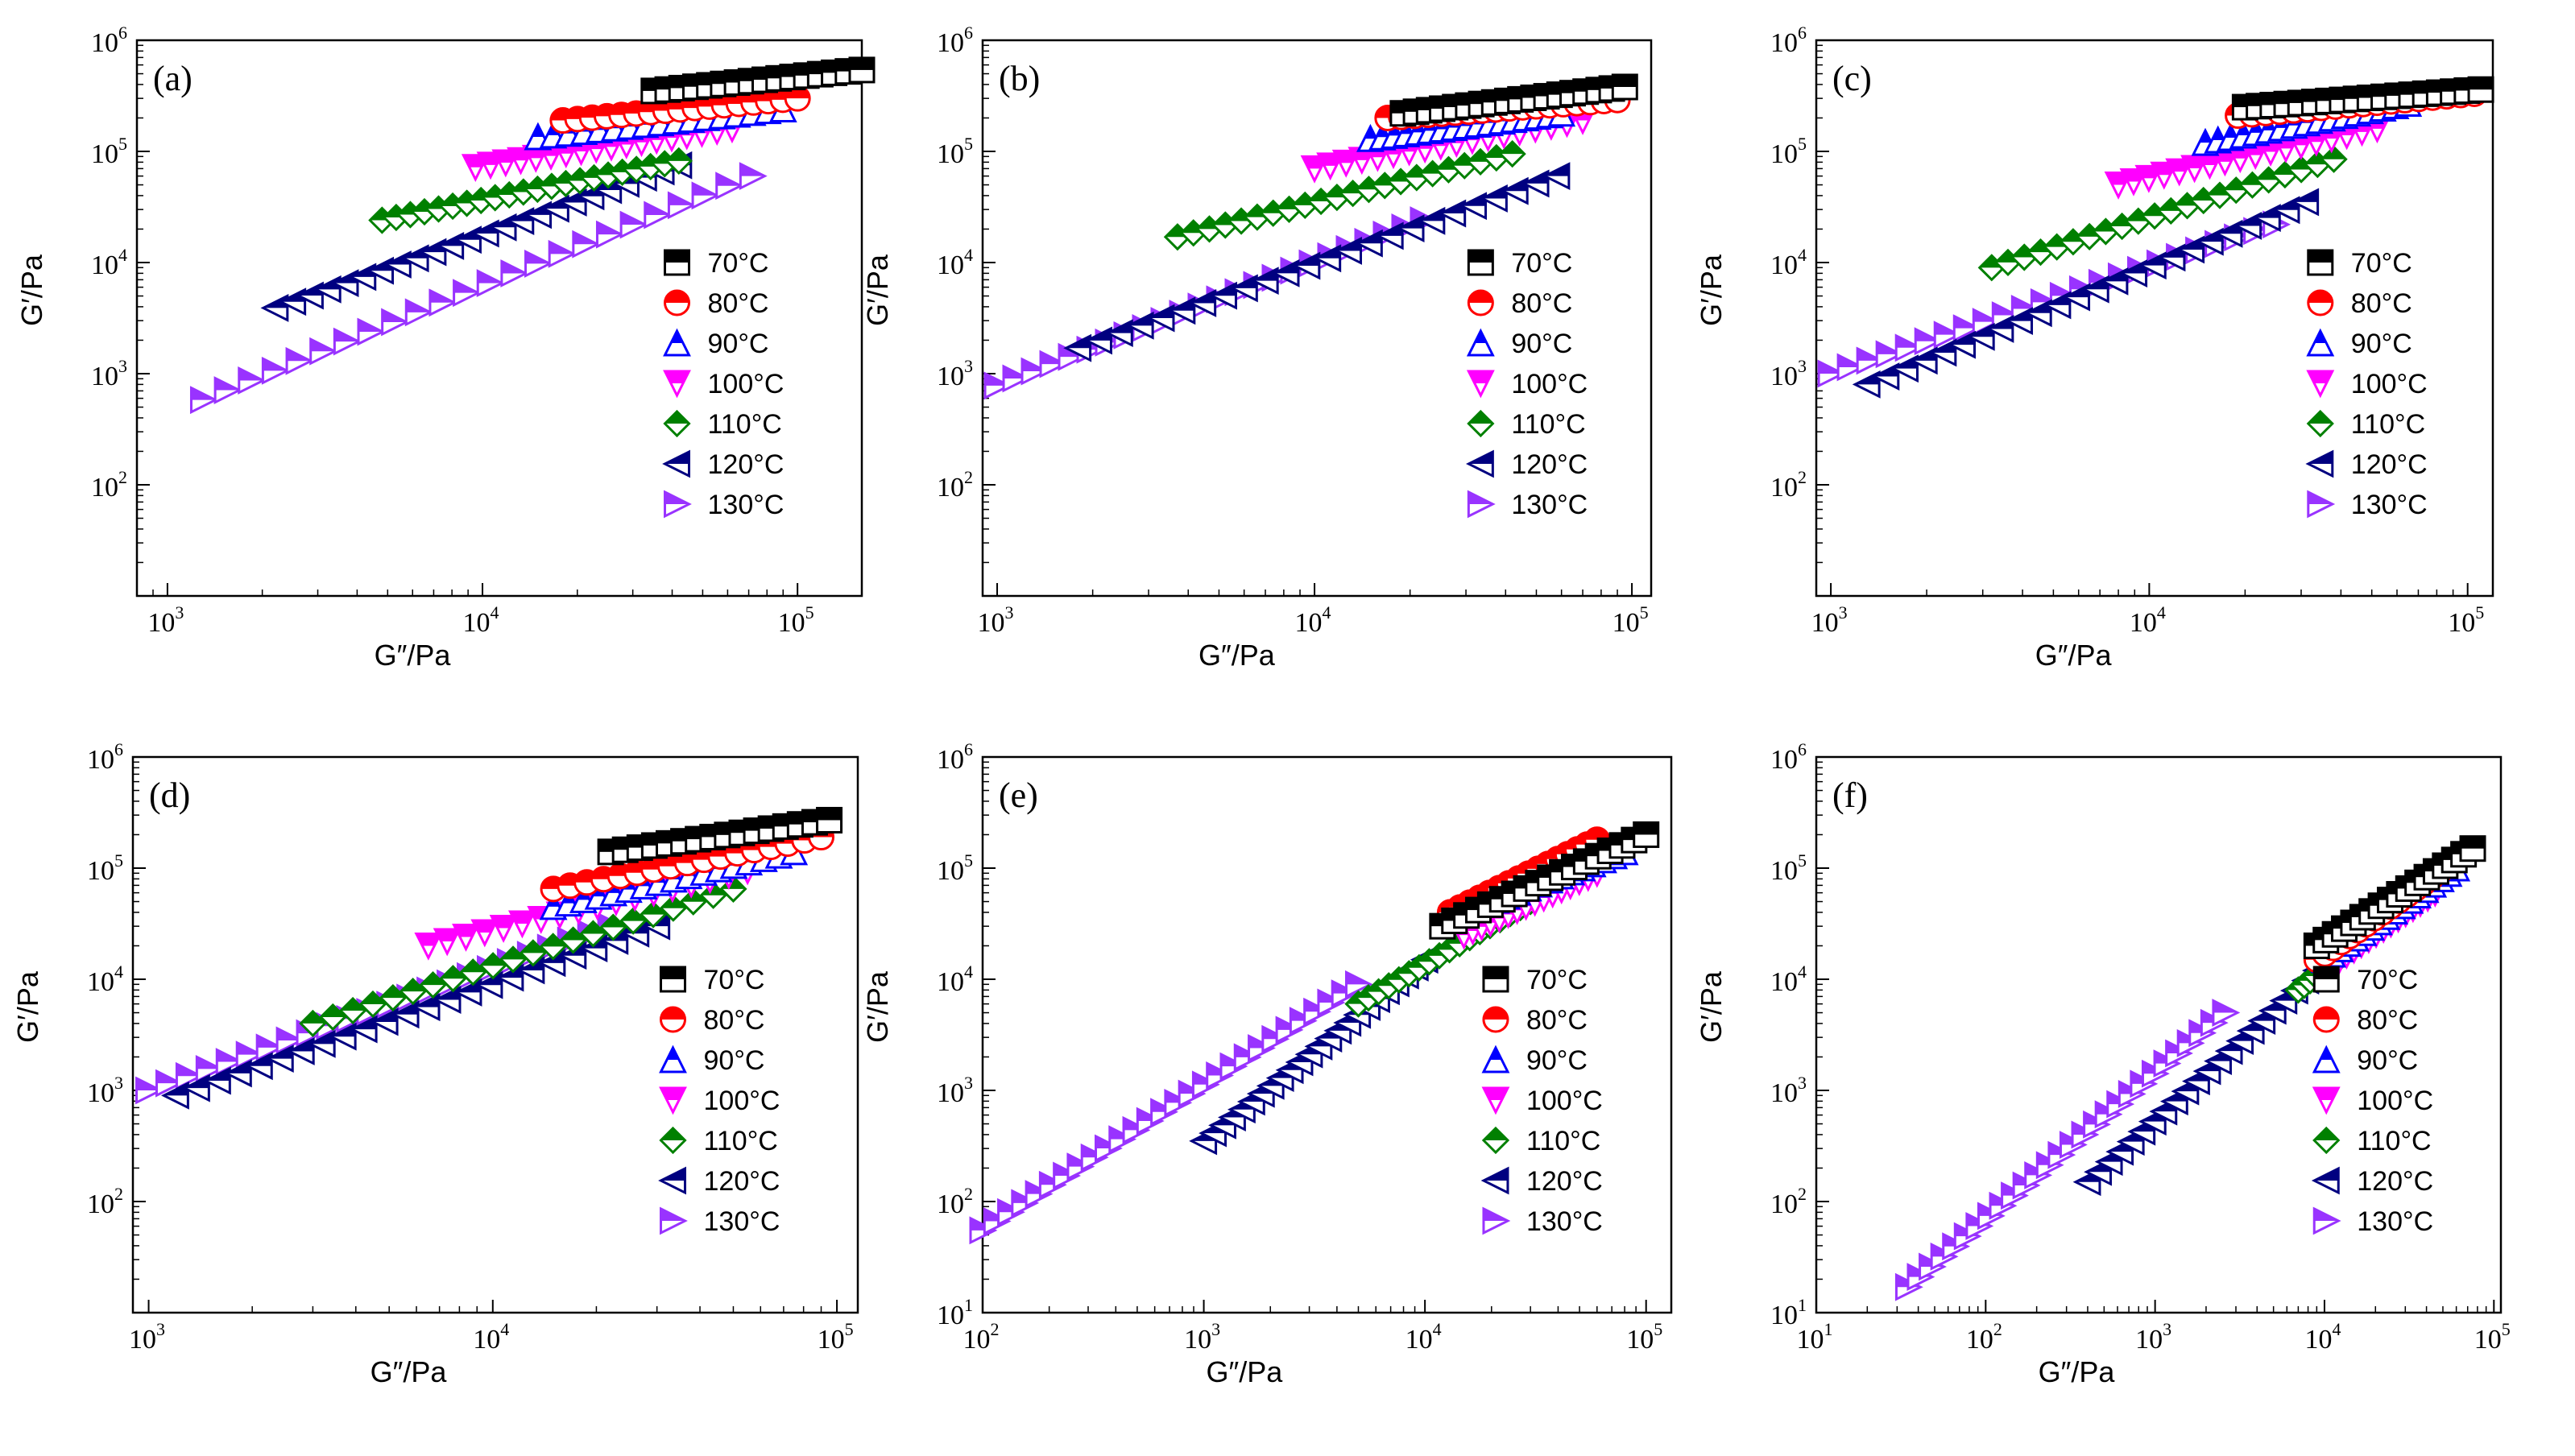 The width and height of the screenshot is (2575, 1456). I want to click on legend-item: 70°C, so click(1519, 263).